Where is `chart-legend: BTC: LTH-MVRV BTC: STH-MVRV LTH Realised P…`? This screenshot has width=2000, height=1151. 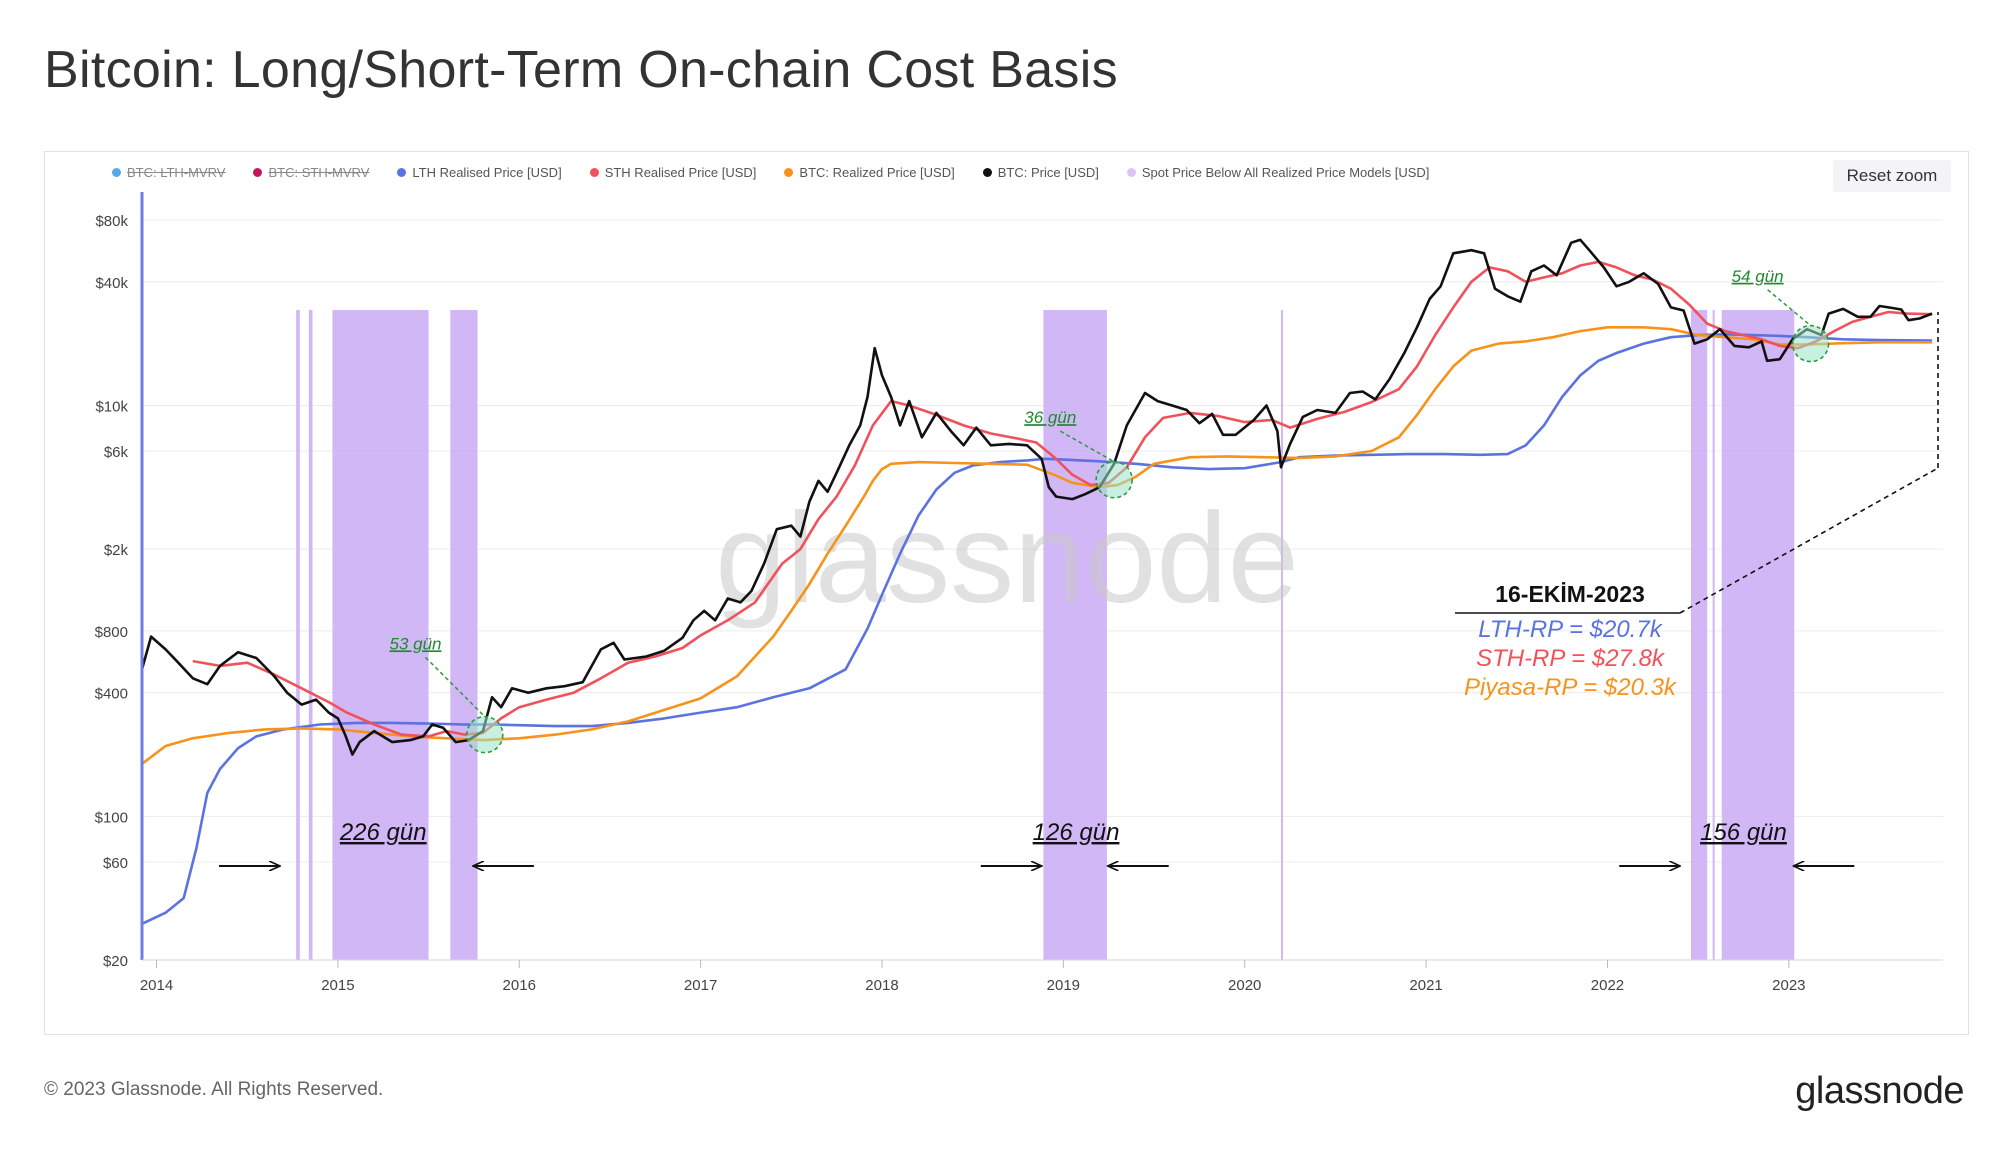 chart-legend: BTC: LTH-MVRV BTC: STH-MVRV LTH Realised P… is located at coordinates (784, 172).